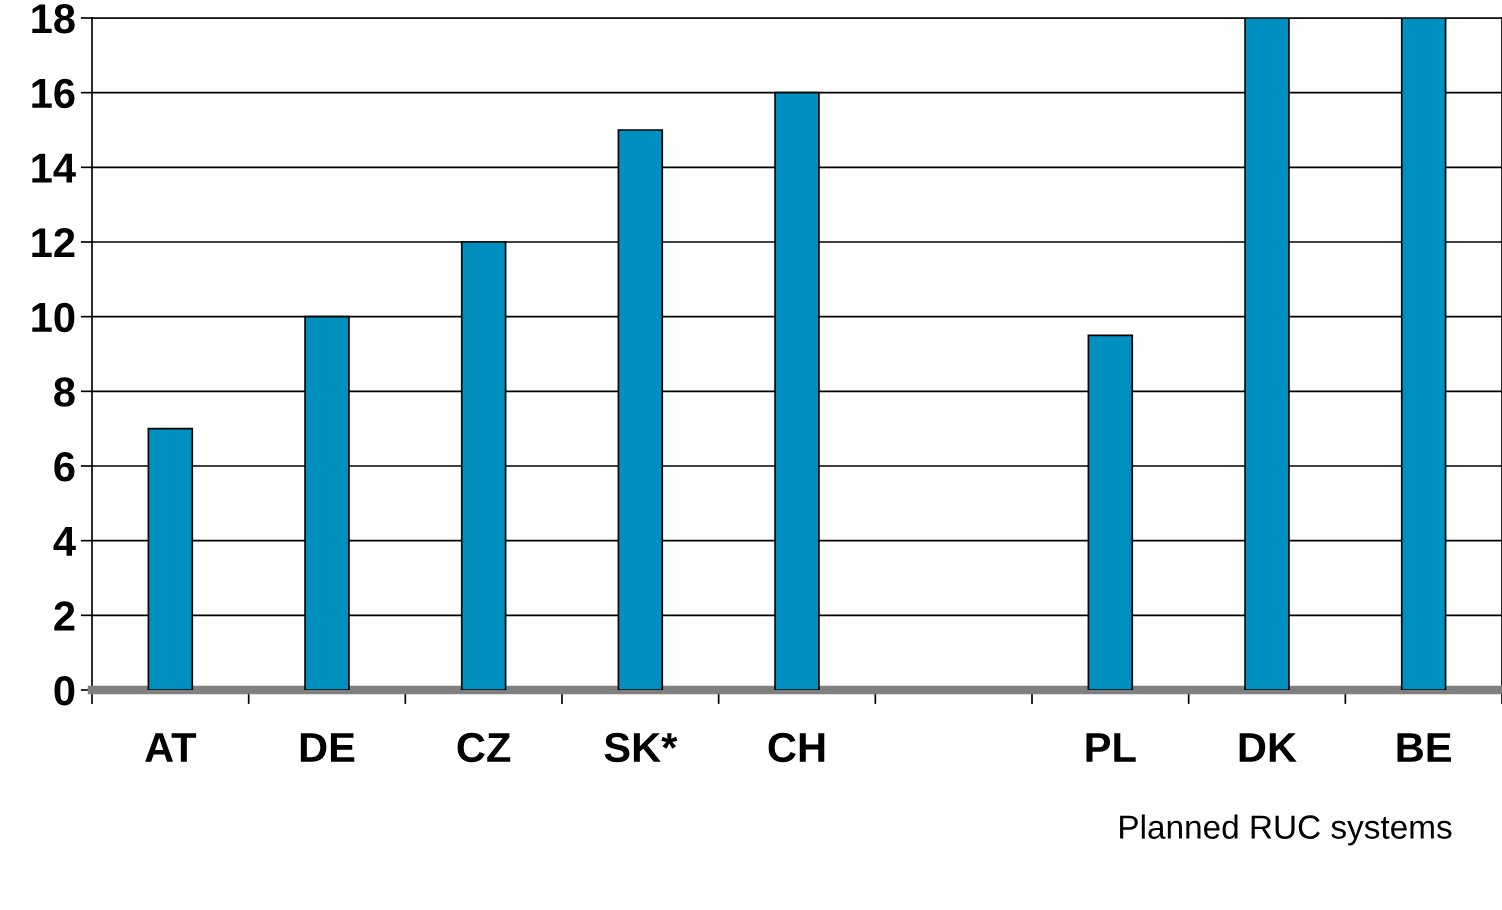  What do you see at coordinates (796, 747) in the screenshot?
I see `x-tick-label: CH` at bounding box center [796, 747].